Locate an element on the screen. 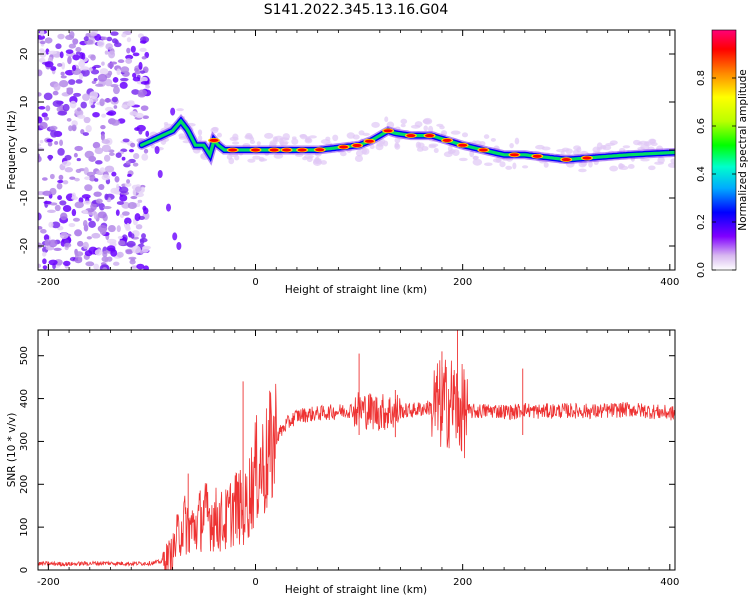 This screenshot has width=750, height=600. spectrogram-x-tick-label: 200 is located at coordinates (462, 282).